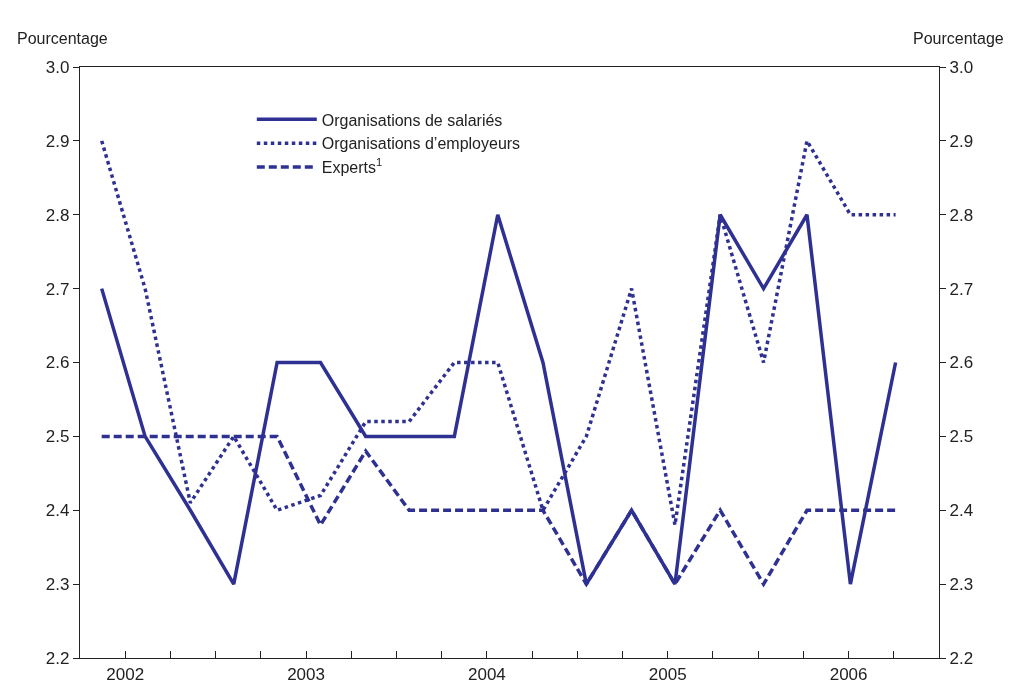 The image size is (1014, 700). What do you see at coordinates (57, 289) in the screenshot?
I see `y-tick-label: 2.7` at bounding box center [57, 289].